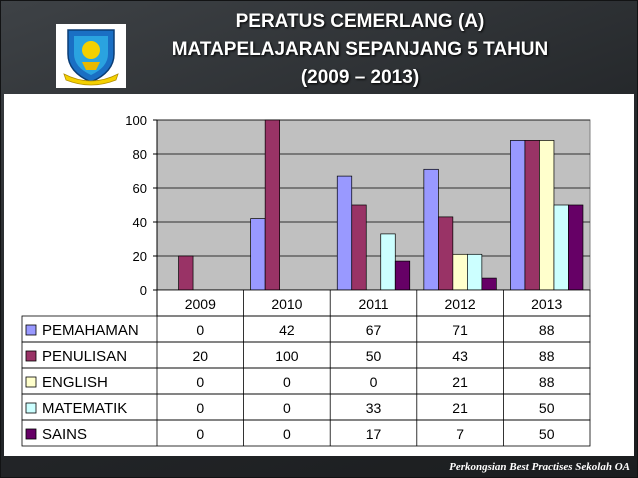 This screenshot has height=478, width=638. What do you see at coordinates (460, 330) in the screenshot?
I see `table-value: 71` at bounding box center [460, 330].